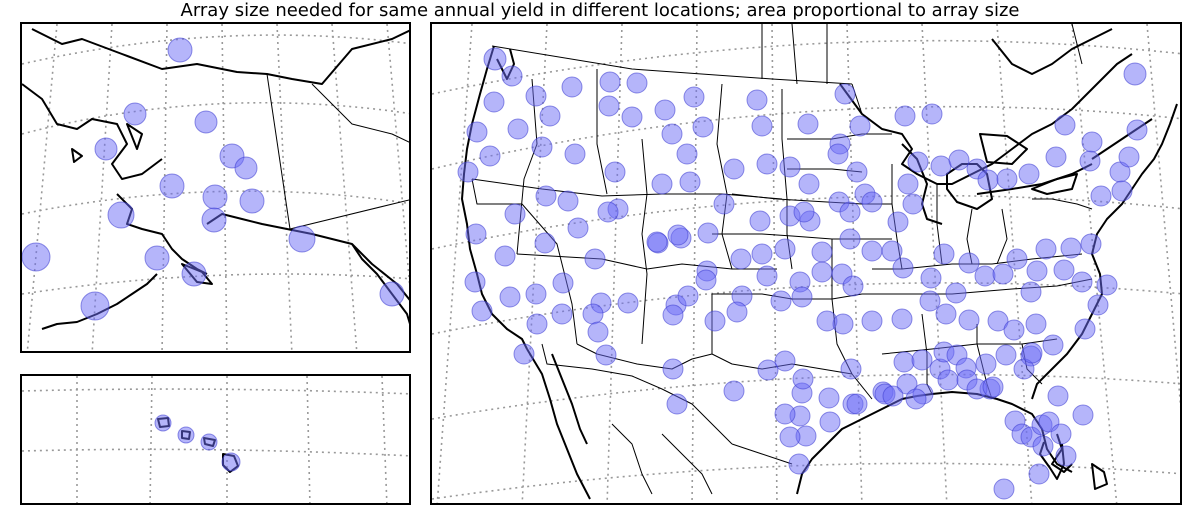  What do you see at coordinates (231, 462) in the screenshot?
I see `hawaii-site-marker` at bounding box center [231, 462].